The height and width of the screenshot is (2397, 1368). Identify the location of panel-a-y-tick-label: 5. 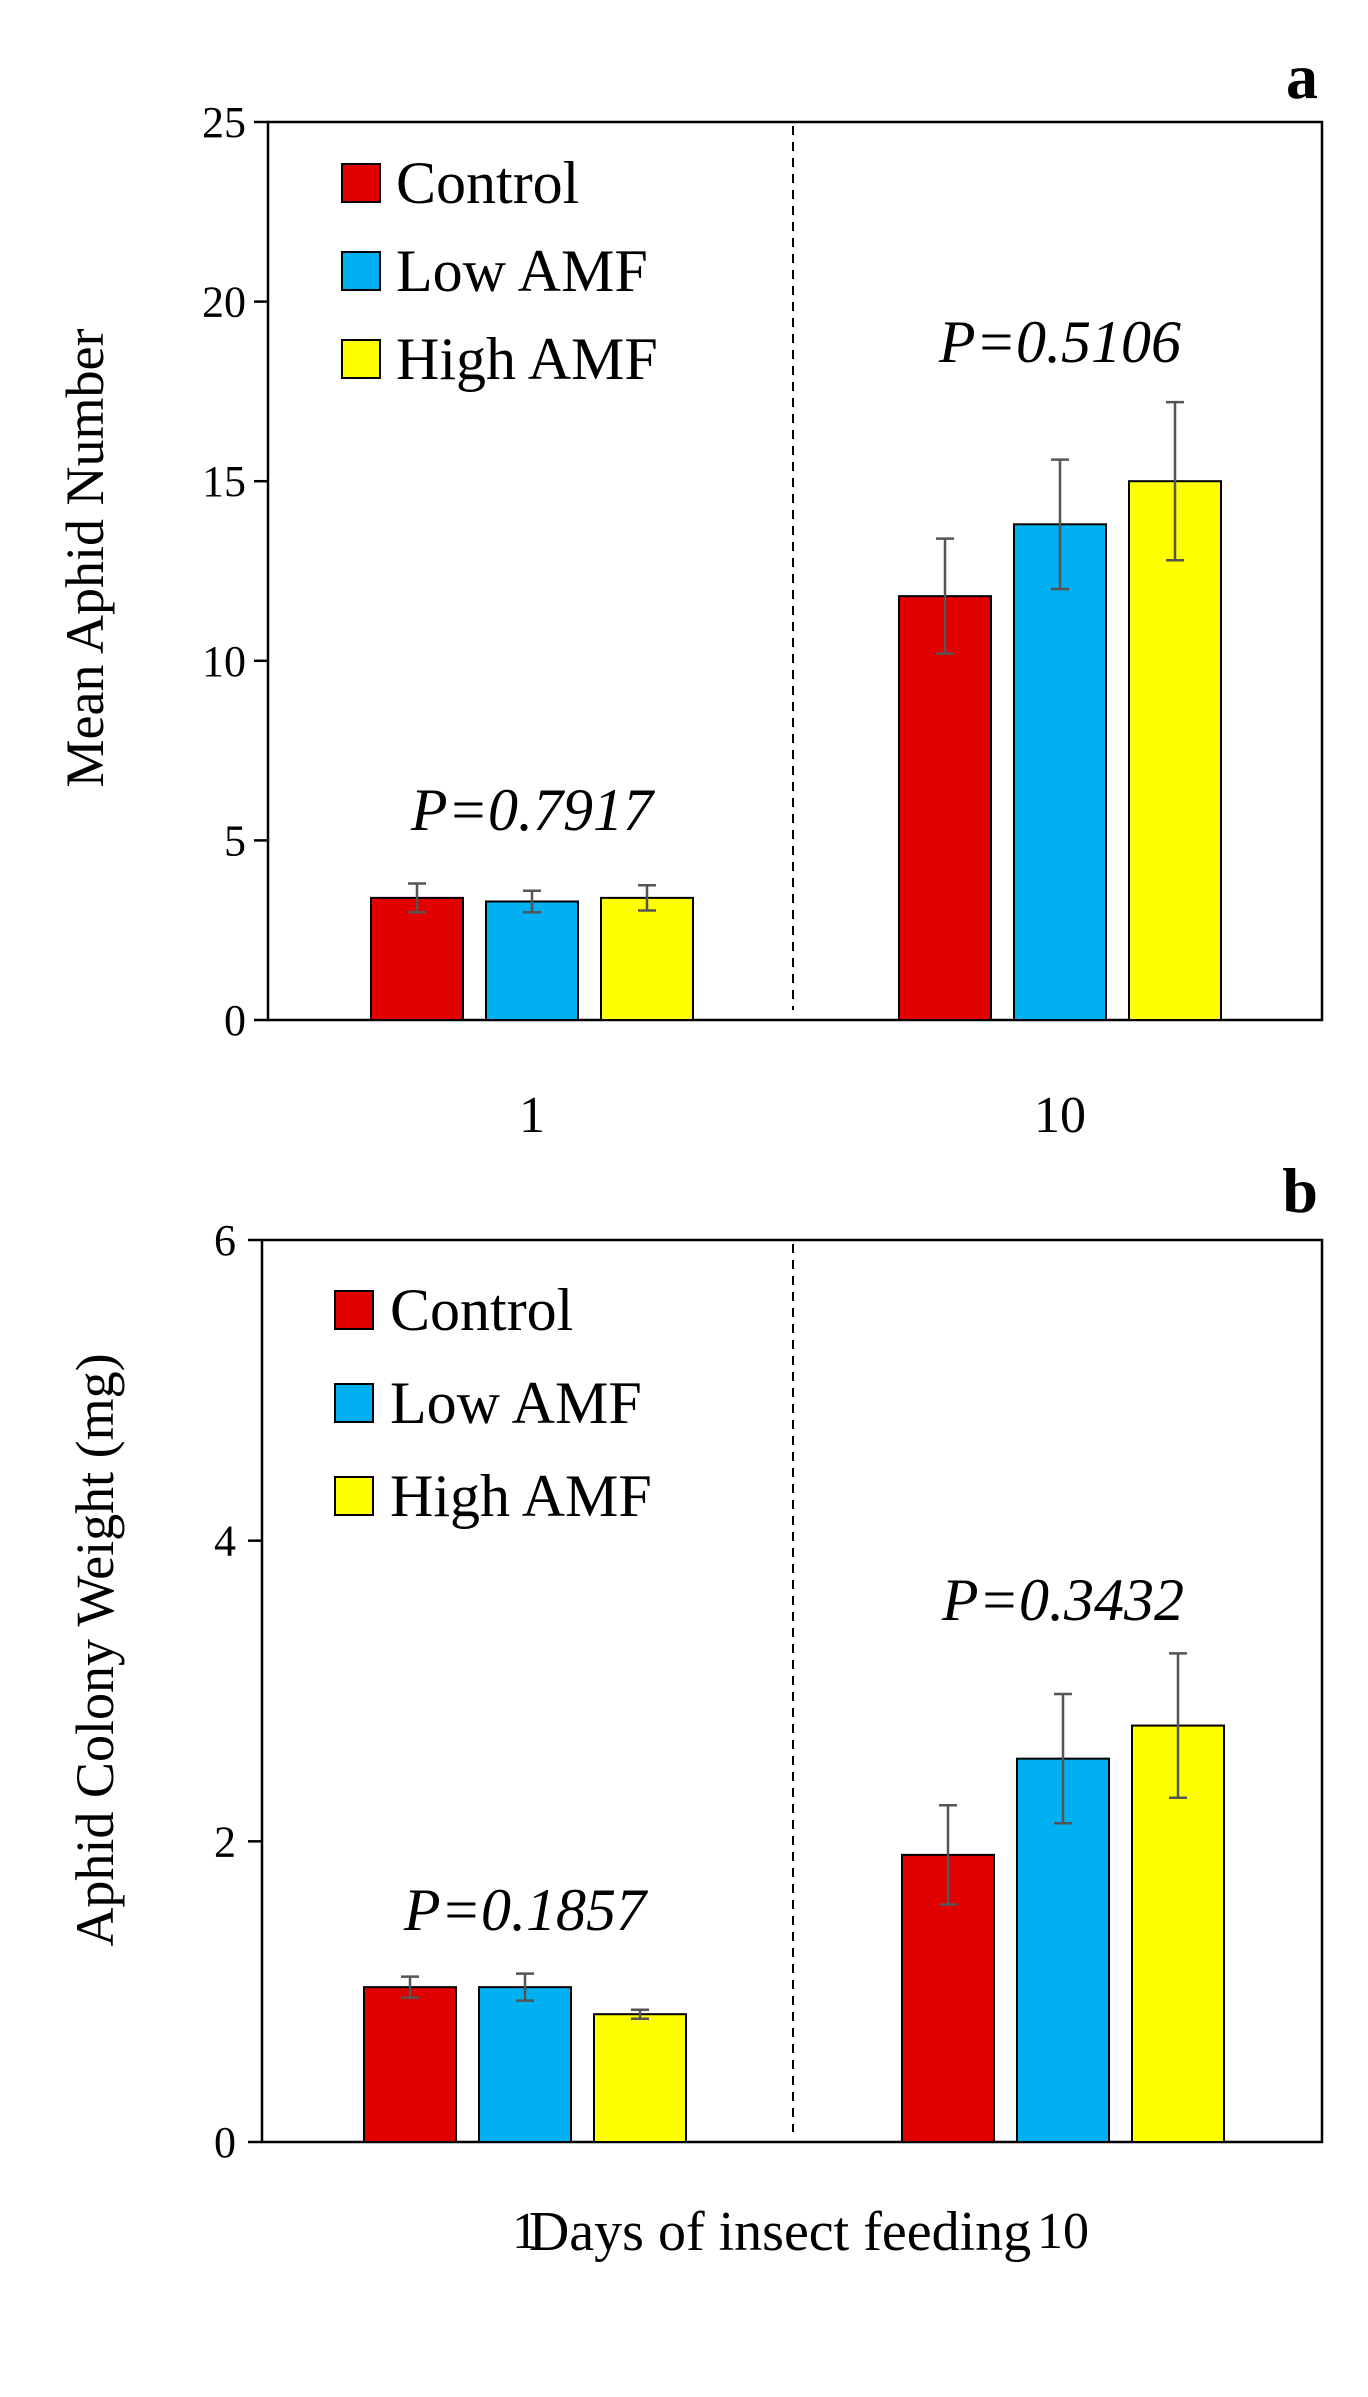
(235, 840).